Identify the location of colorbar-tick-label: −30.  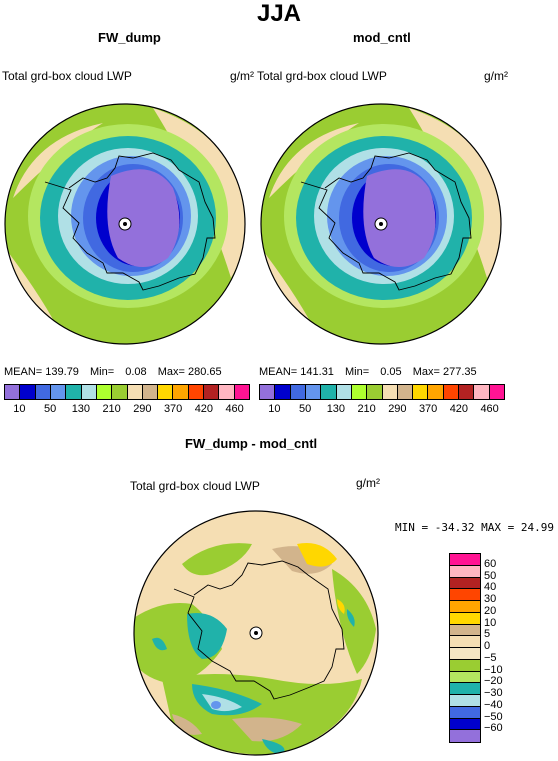
(493, 693).